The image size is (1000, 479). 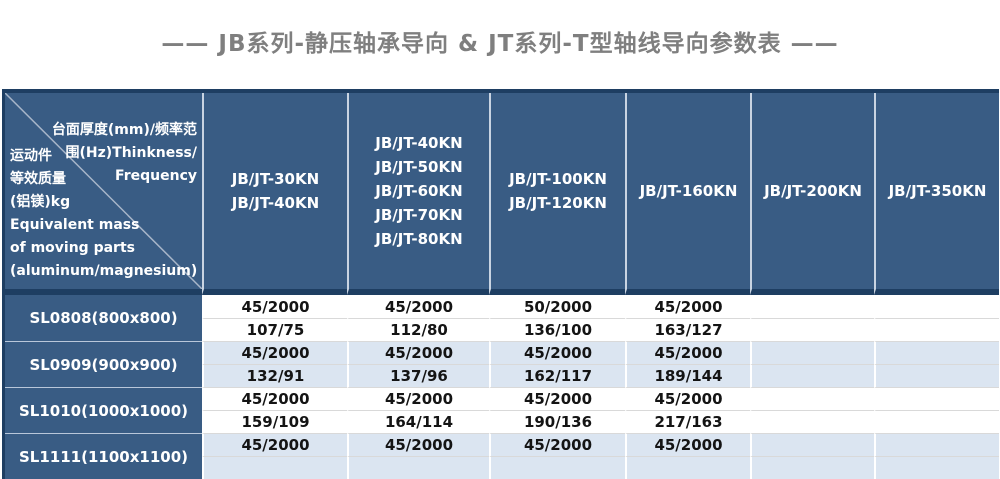 What do you see at coordinates (557, 306) in the screenshot?
I see `data-cell: 50/2000` at bounding box center [557, 306].